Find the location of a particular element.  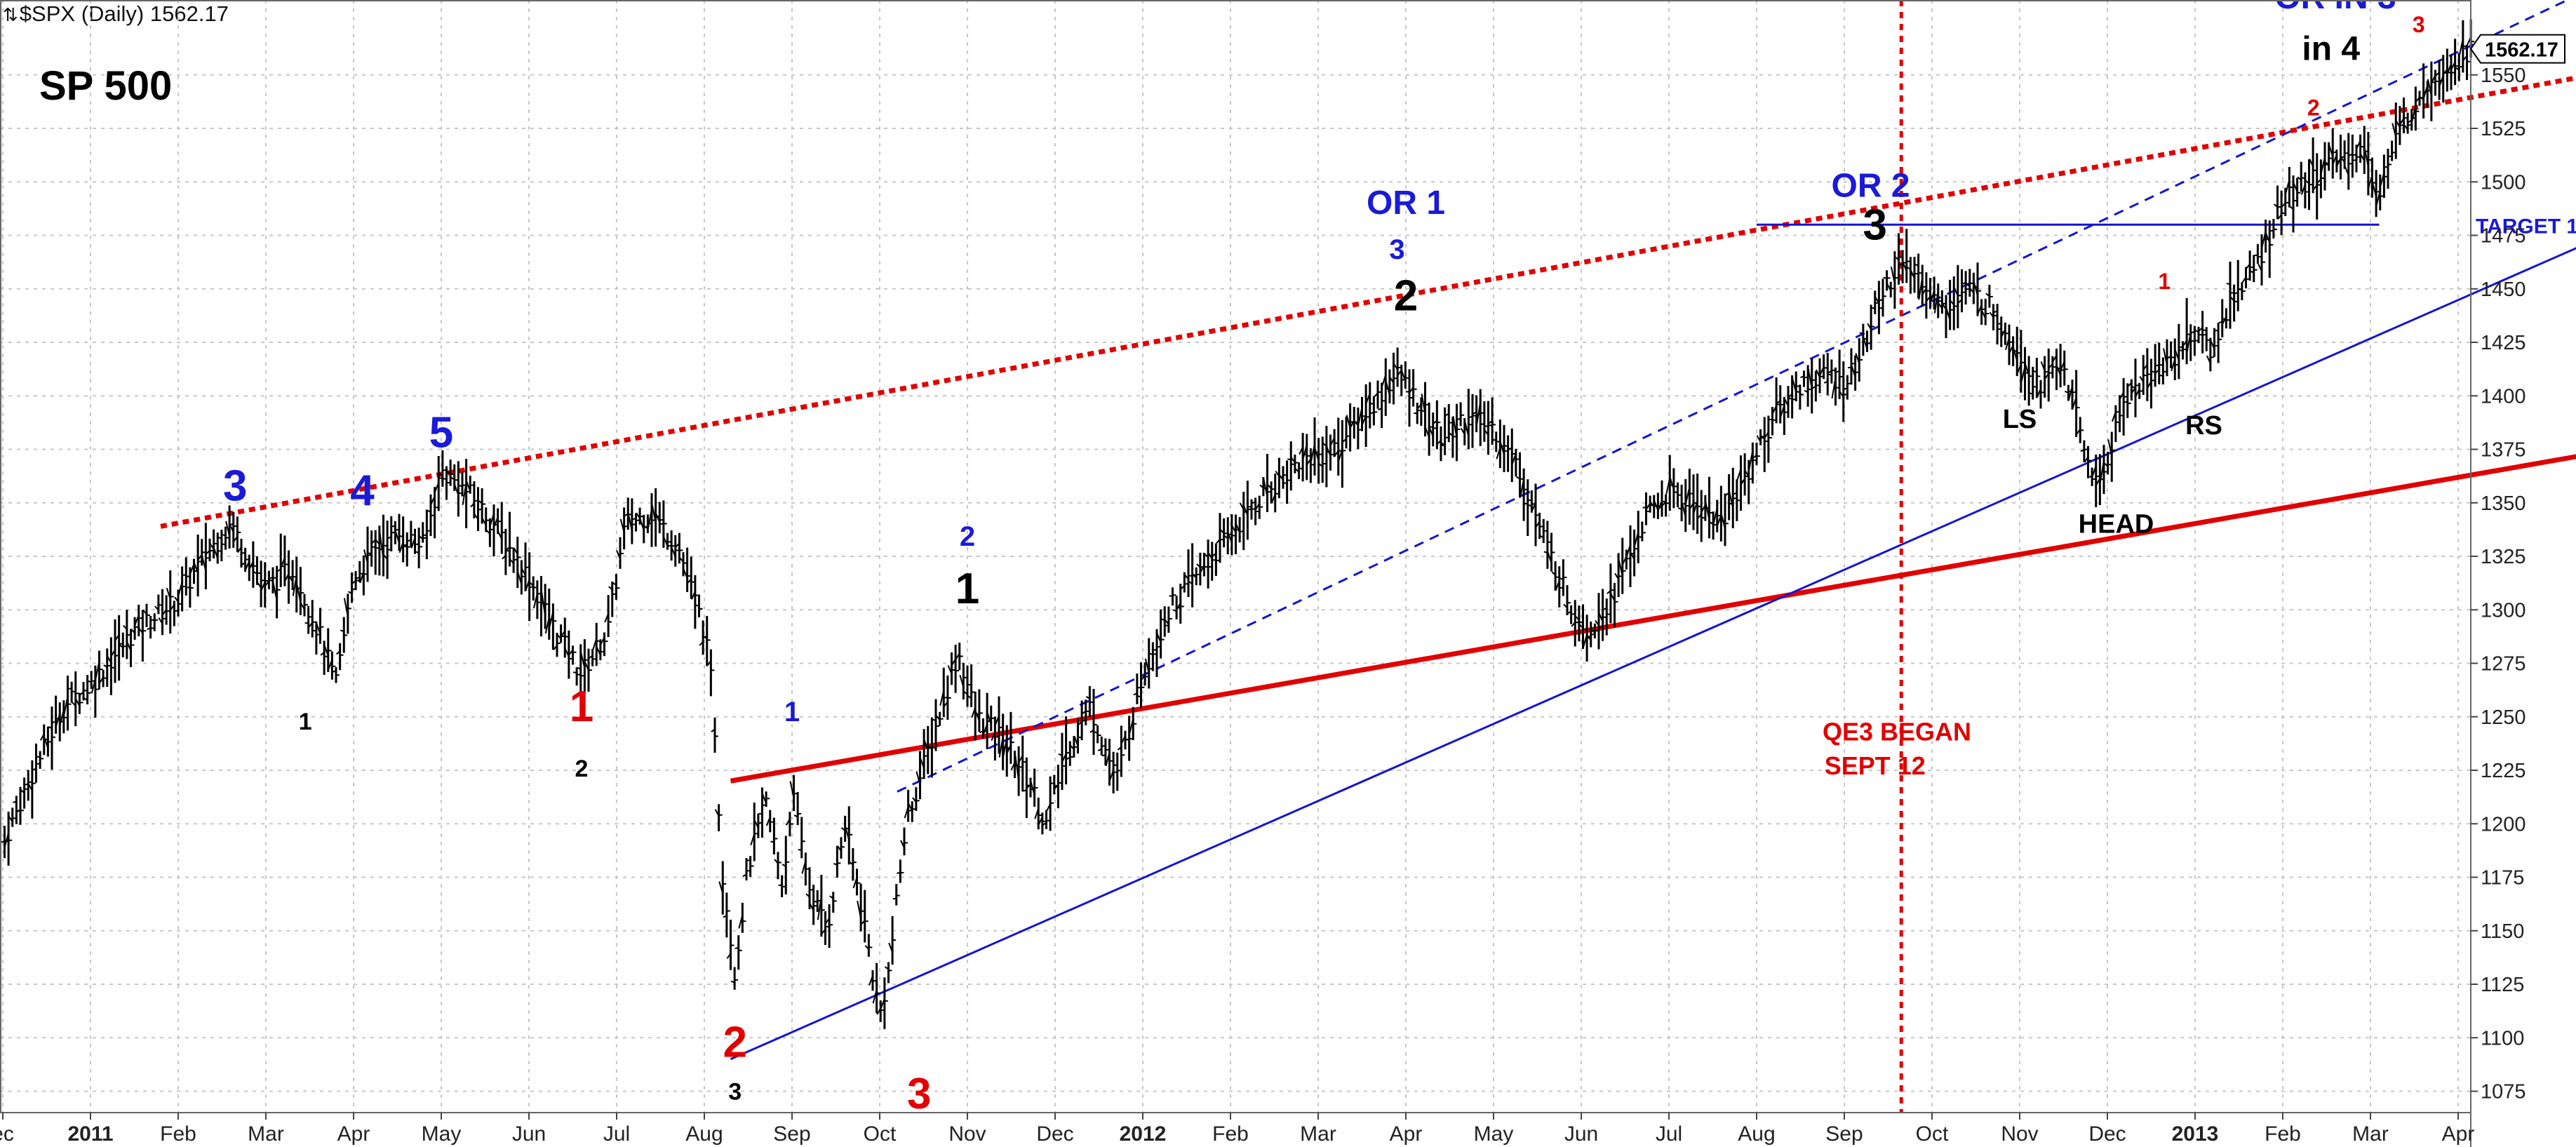

wave-annotation: 2 is located at coordinates (735, 1043).